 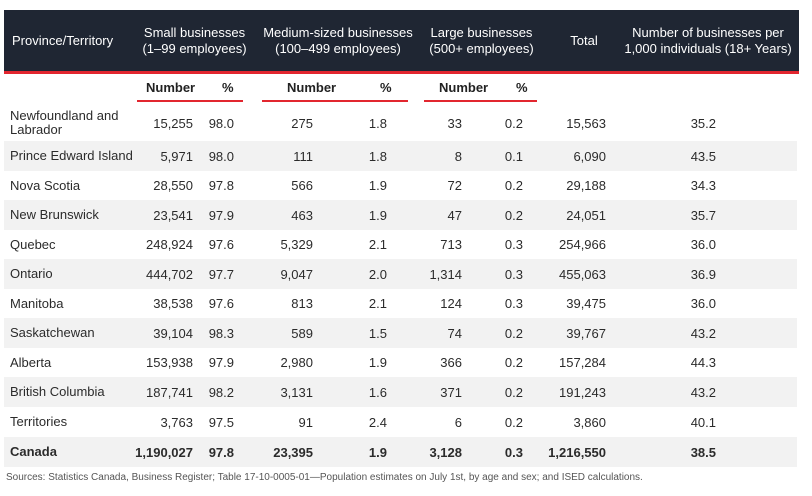 I want to click on row-province-name: Canada, so click(x=33, y=451).